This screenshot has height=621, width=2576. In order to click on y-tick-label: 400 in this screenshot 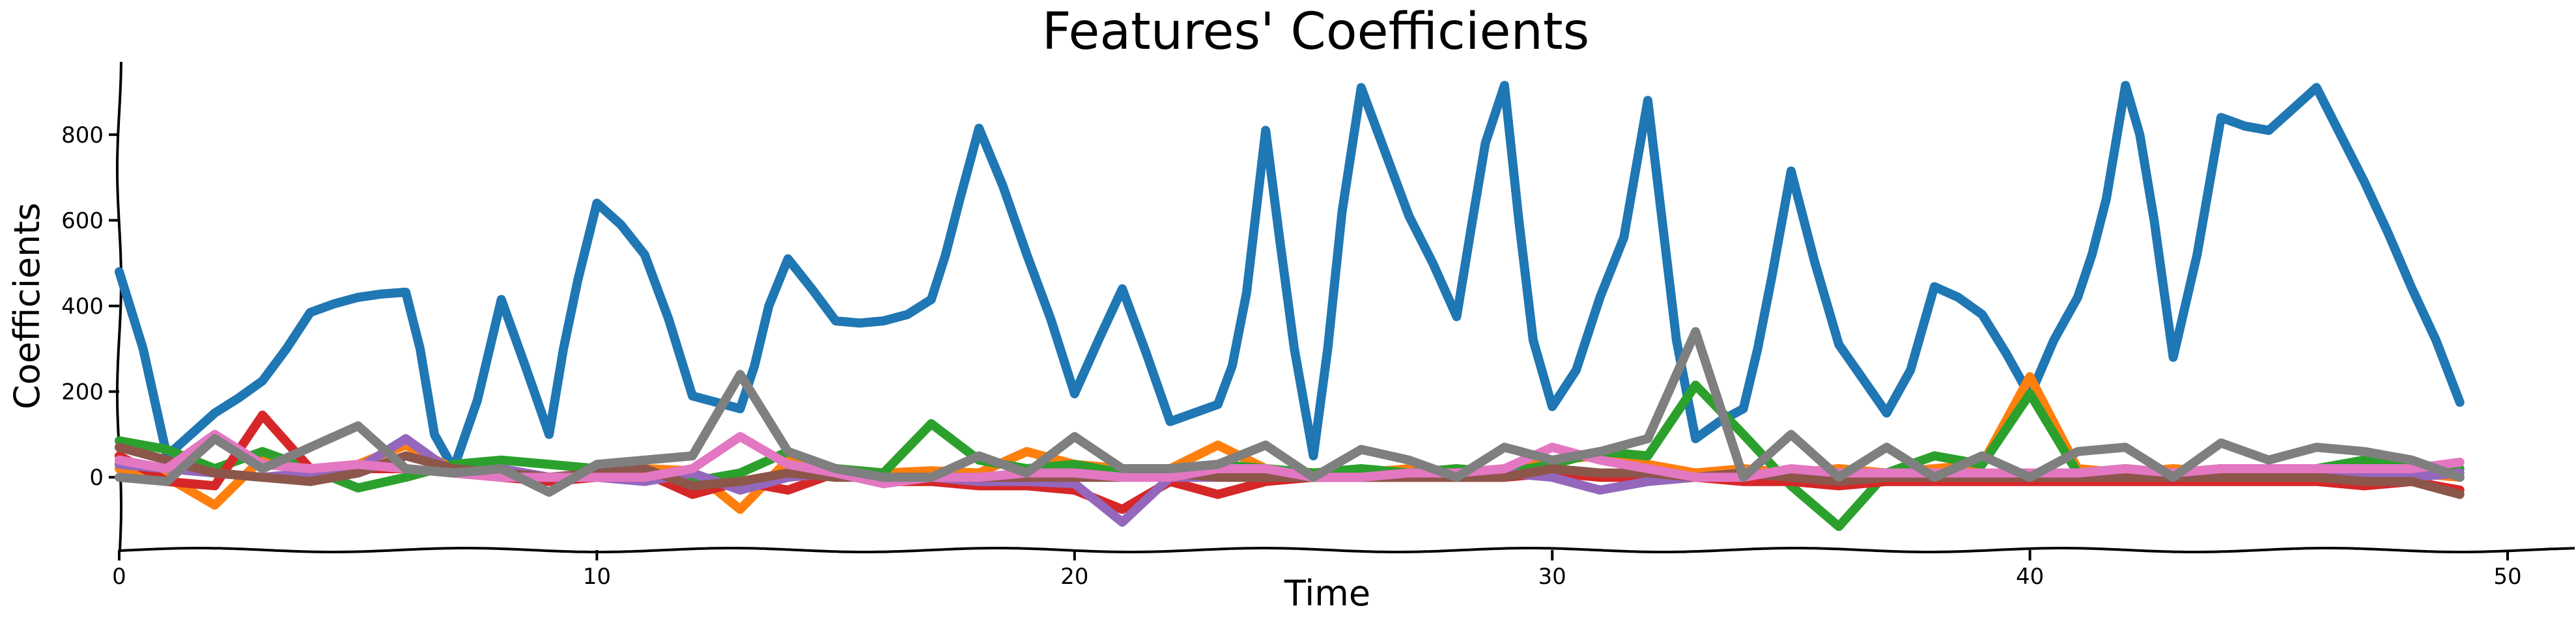, I will do `click(82, 307)`.